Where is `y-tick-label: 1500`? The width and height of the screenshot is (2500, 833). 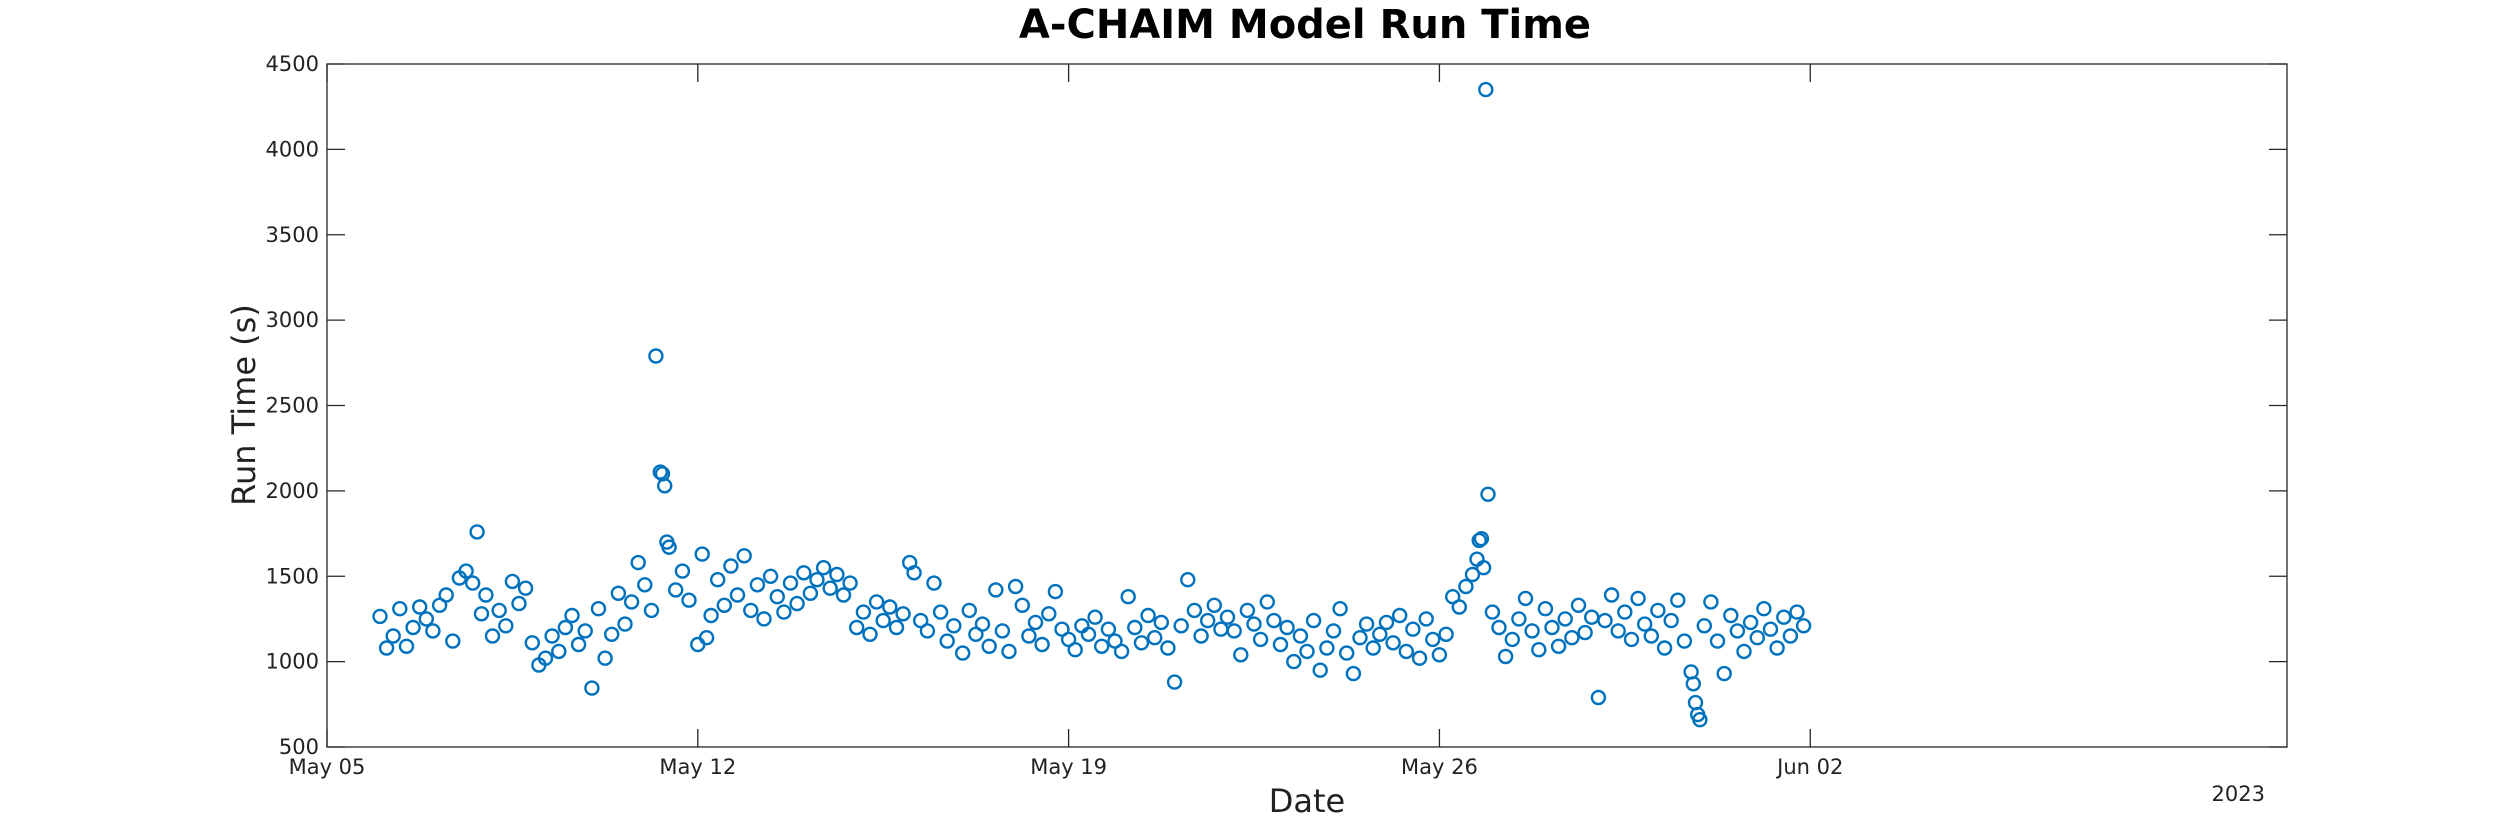
y-tick-label: 1500 is located at coordinates (292, 576).